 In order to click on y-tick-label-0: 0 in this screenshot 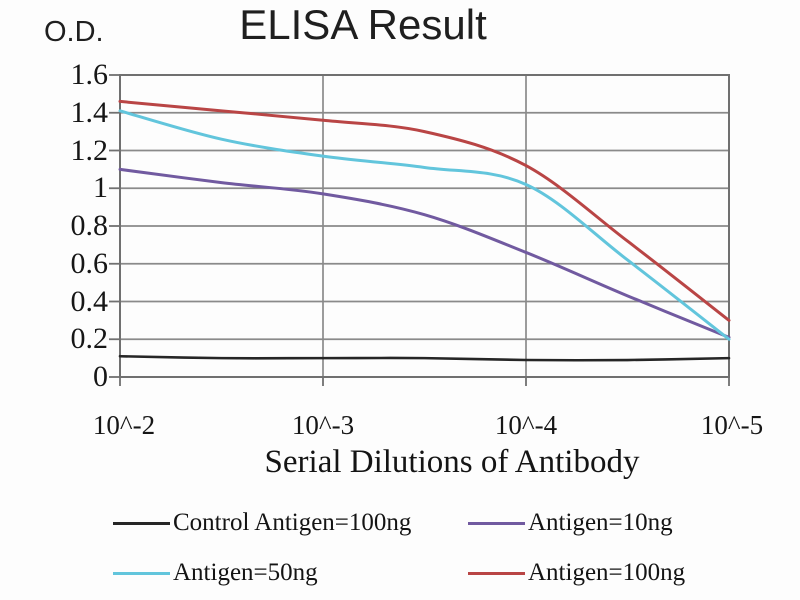, I will do `click(100, 376)`.